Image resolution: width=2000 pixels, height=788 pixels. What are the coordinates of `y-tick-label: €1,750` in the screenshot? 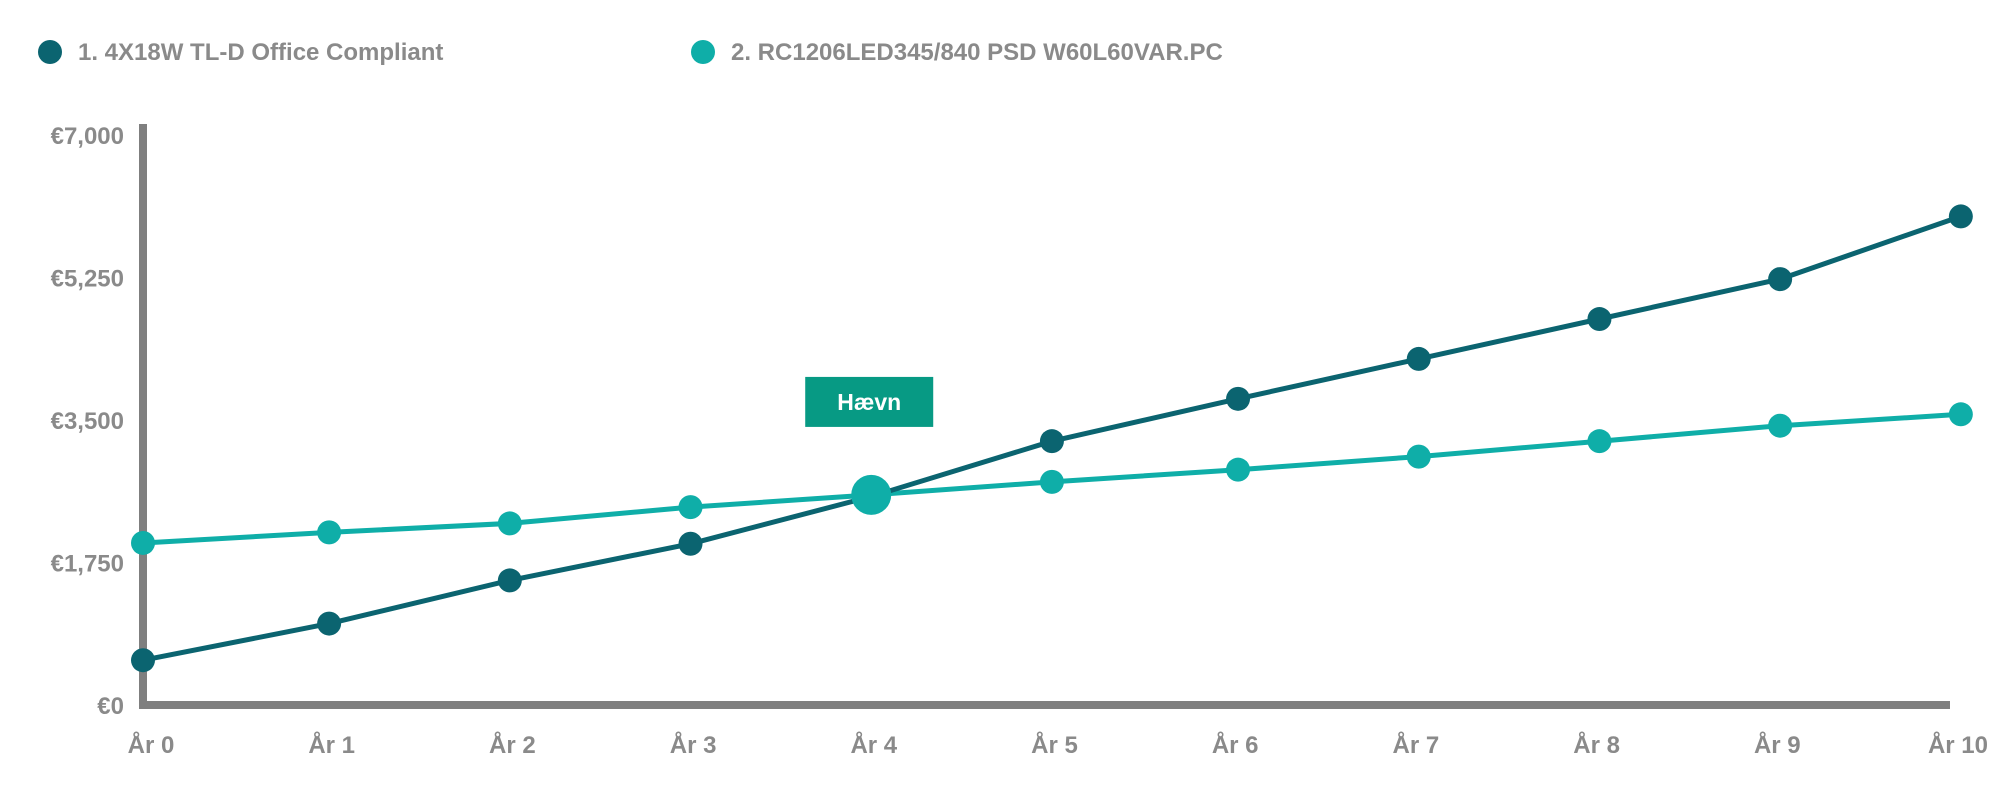 It's located at (87, 564).